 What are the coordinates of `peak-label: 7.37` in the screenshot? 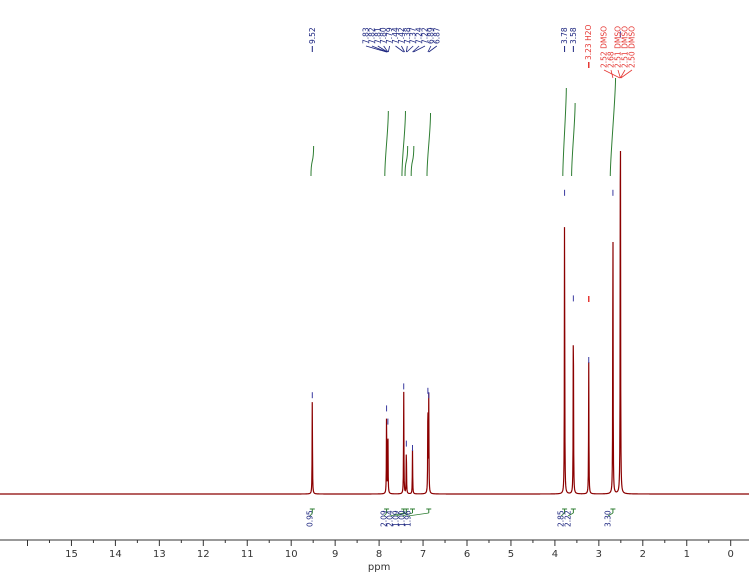 It's located at (413, 35).